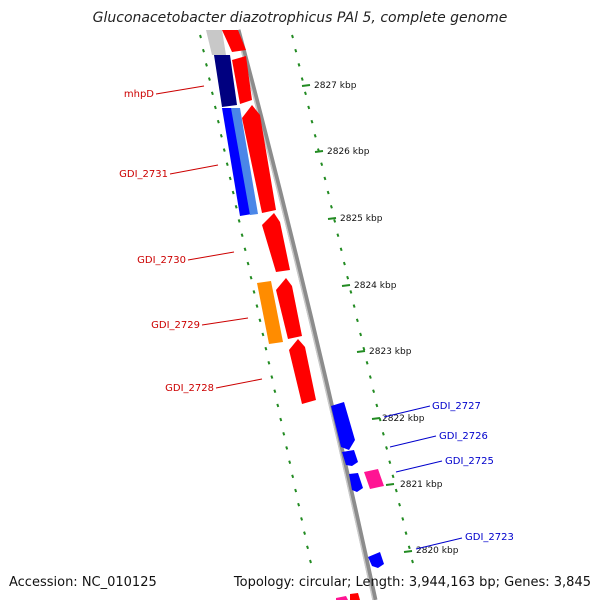  What do you see at coordinates (421, 485) in the screenshot?
I see `ruler-label: 2821 kbp` at bounding box center [421, 485].